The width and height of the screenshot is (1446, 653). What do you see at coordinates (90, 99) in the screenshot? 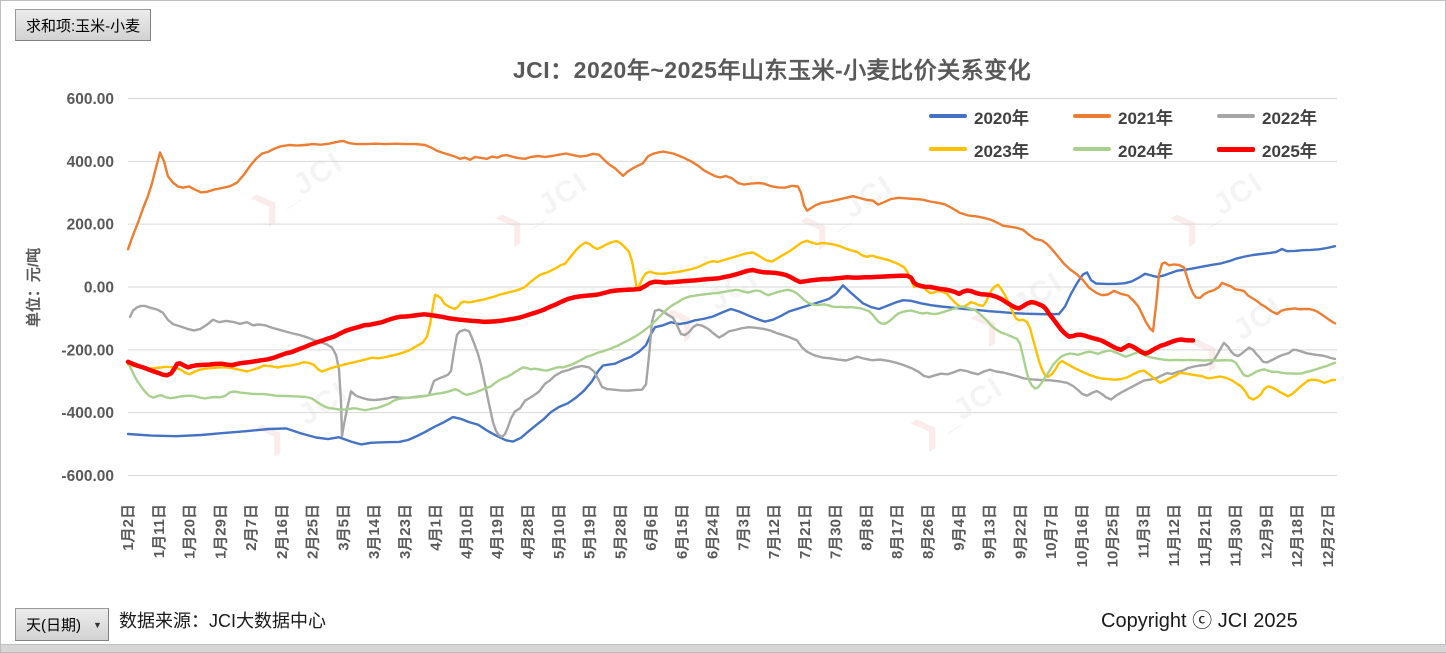
I see `svg-text: 600.00` at bounding box center [90, 99].